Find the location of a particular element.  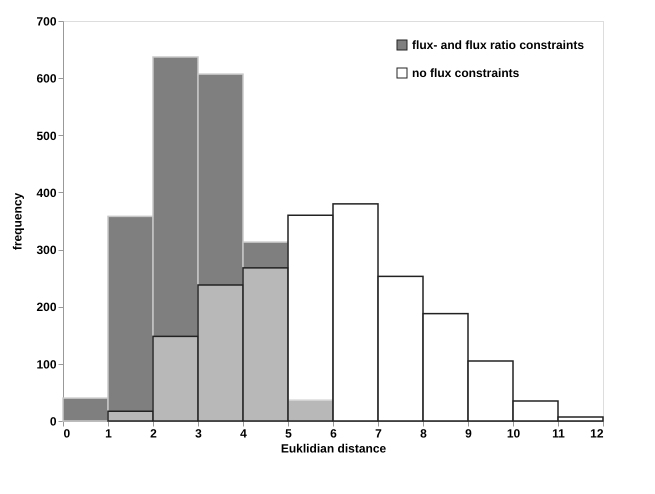

x-tick-label: 11 is located at coordinates (559, 433).